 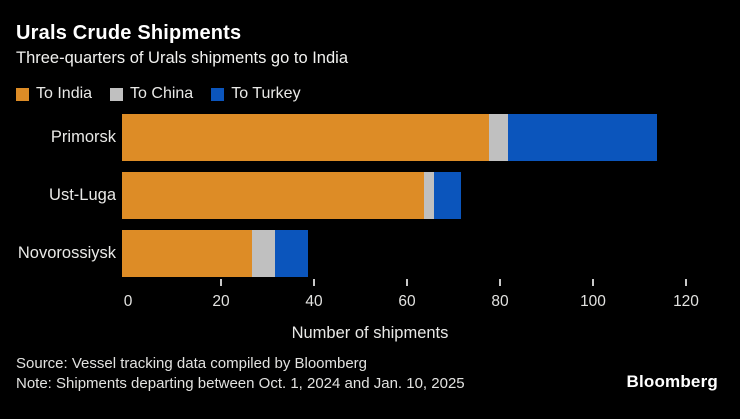 I want to click on tick-label: 20, so click(x=221, y=301).